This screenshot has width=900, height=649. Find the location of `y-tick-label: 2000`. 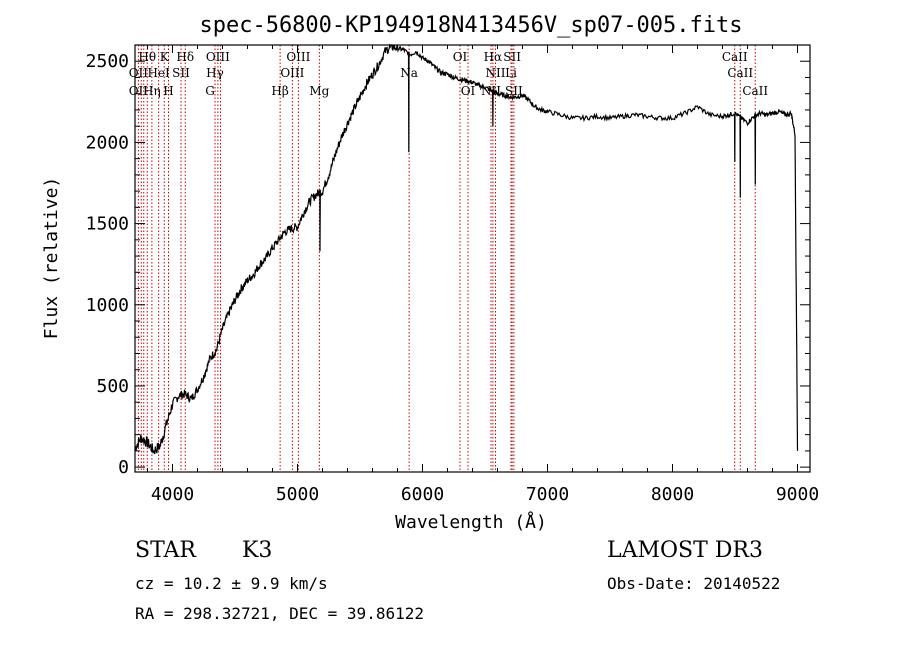

y-tick-label: 2000 is located at coordinates (107, 142).